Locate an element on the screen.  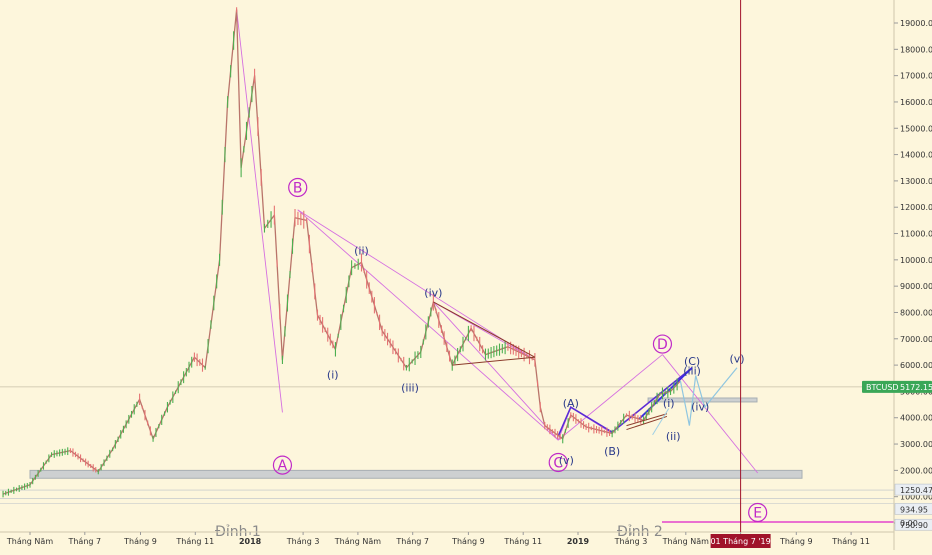
price-tick-label: 16000.00 is located at coordinates (916, 102).